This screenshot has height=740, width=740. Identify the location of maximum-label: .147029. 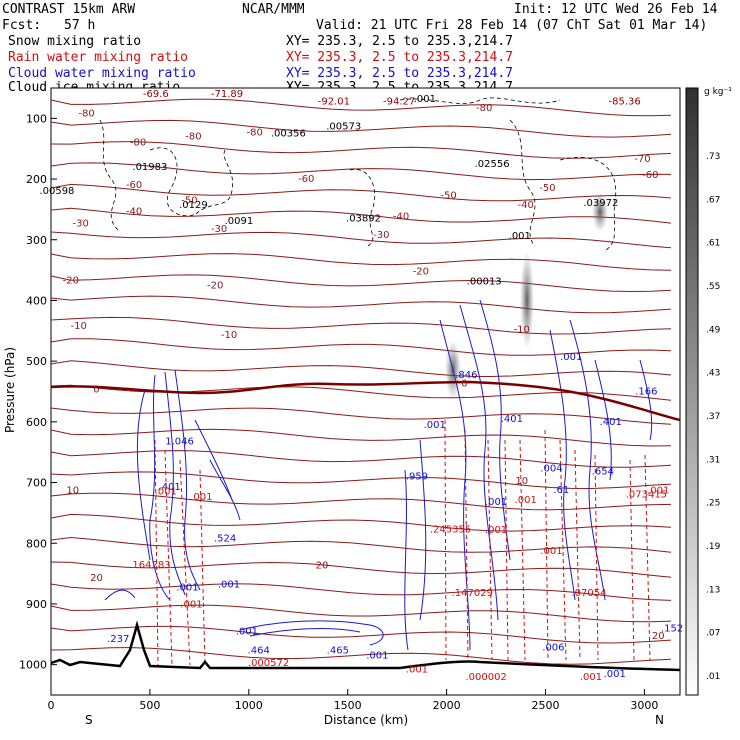
(472, 593).